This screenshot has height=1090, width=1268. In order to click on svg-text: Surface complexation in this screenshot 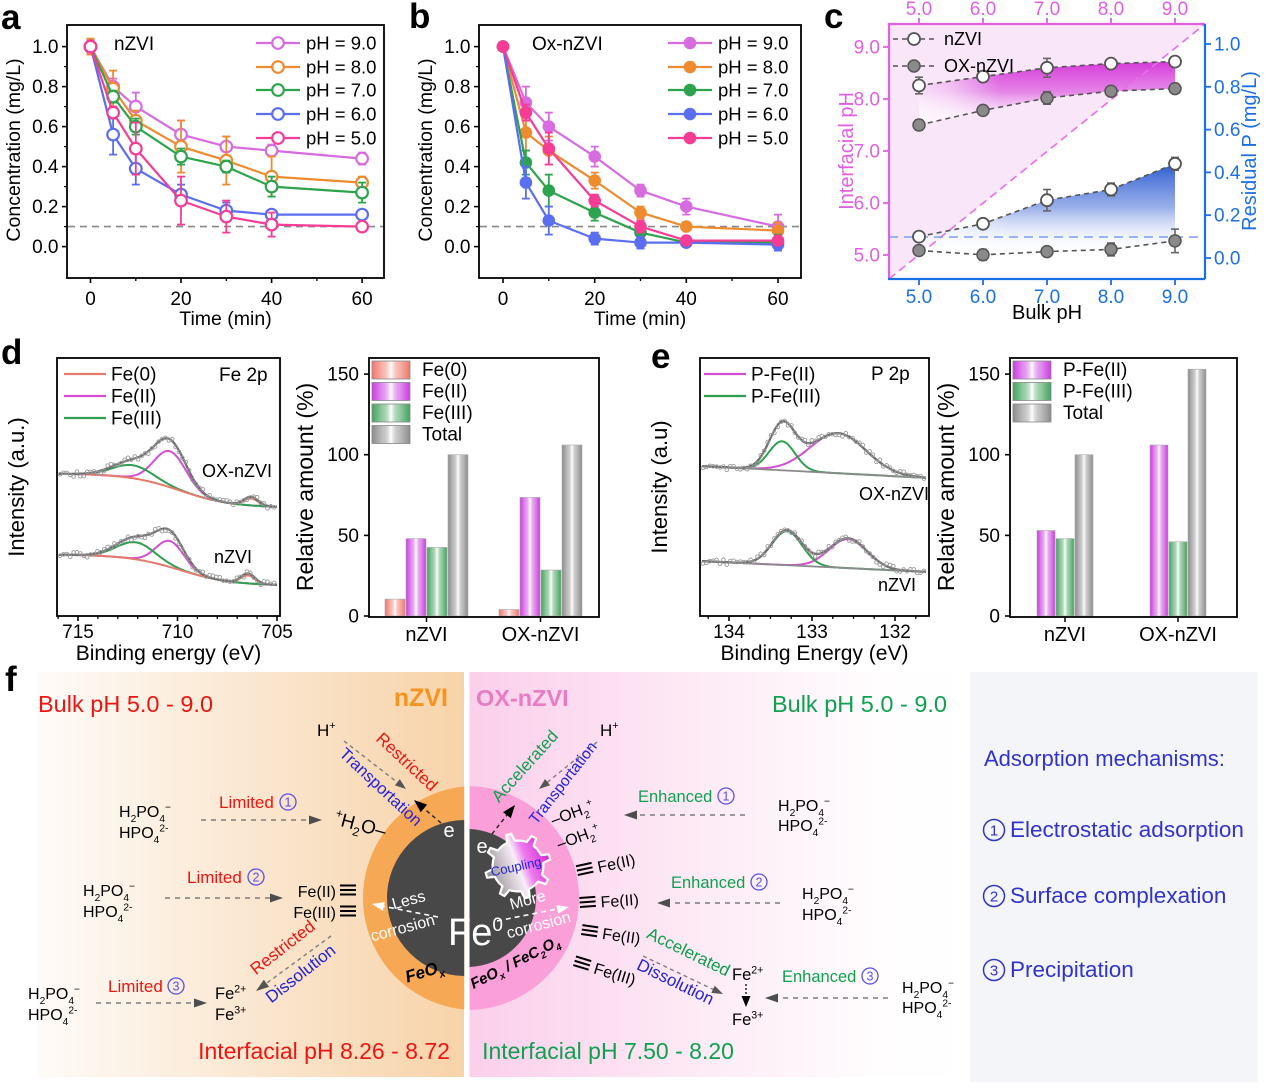, I will do `click(1118, 895)`.